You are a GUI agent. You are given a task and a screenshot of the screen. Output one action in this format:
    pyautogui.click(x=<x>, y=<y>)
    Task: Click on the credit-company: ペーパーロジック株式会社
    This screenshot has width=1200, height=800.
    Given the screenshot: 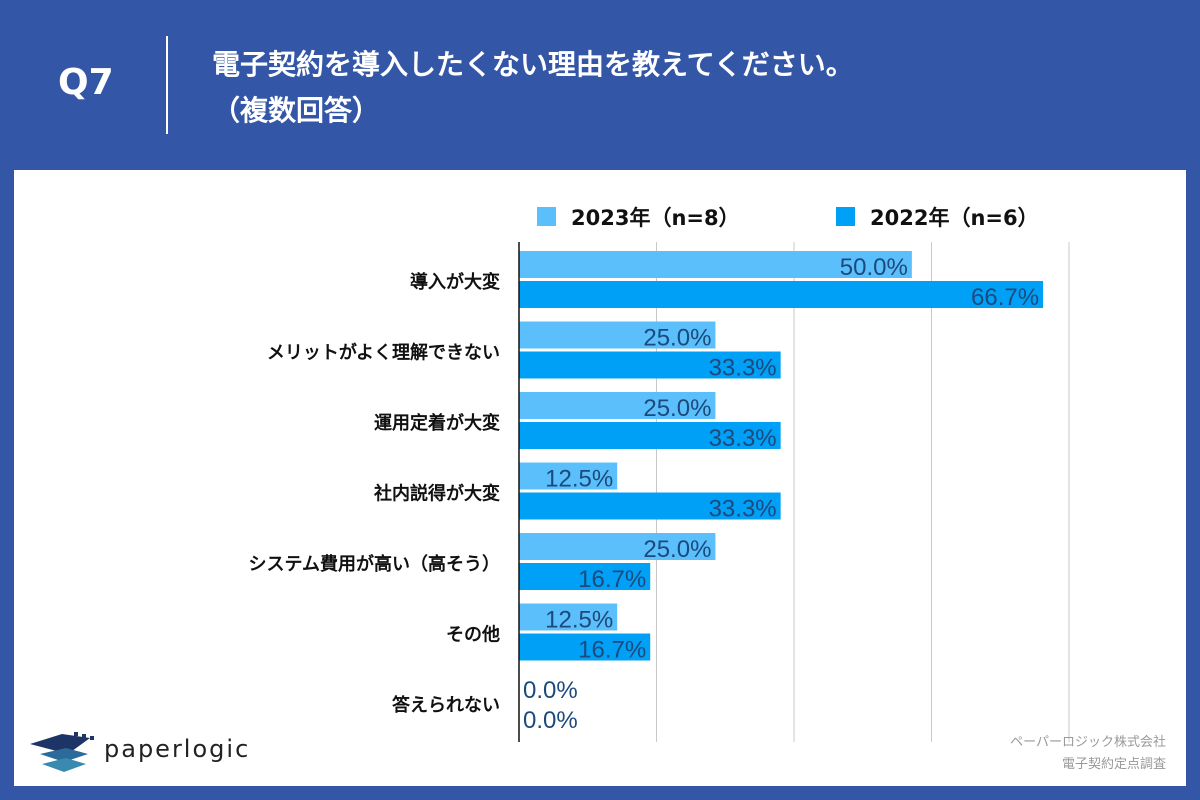 What is the action you would take?
    pyautogui.click(x=1088, y=742)
    